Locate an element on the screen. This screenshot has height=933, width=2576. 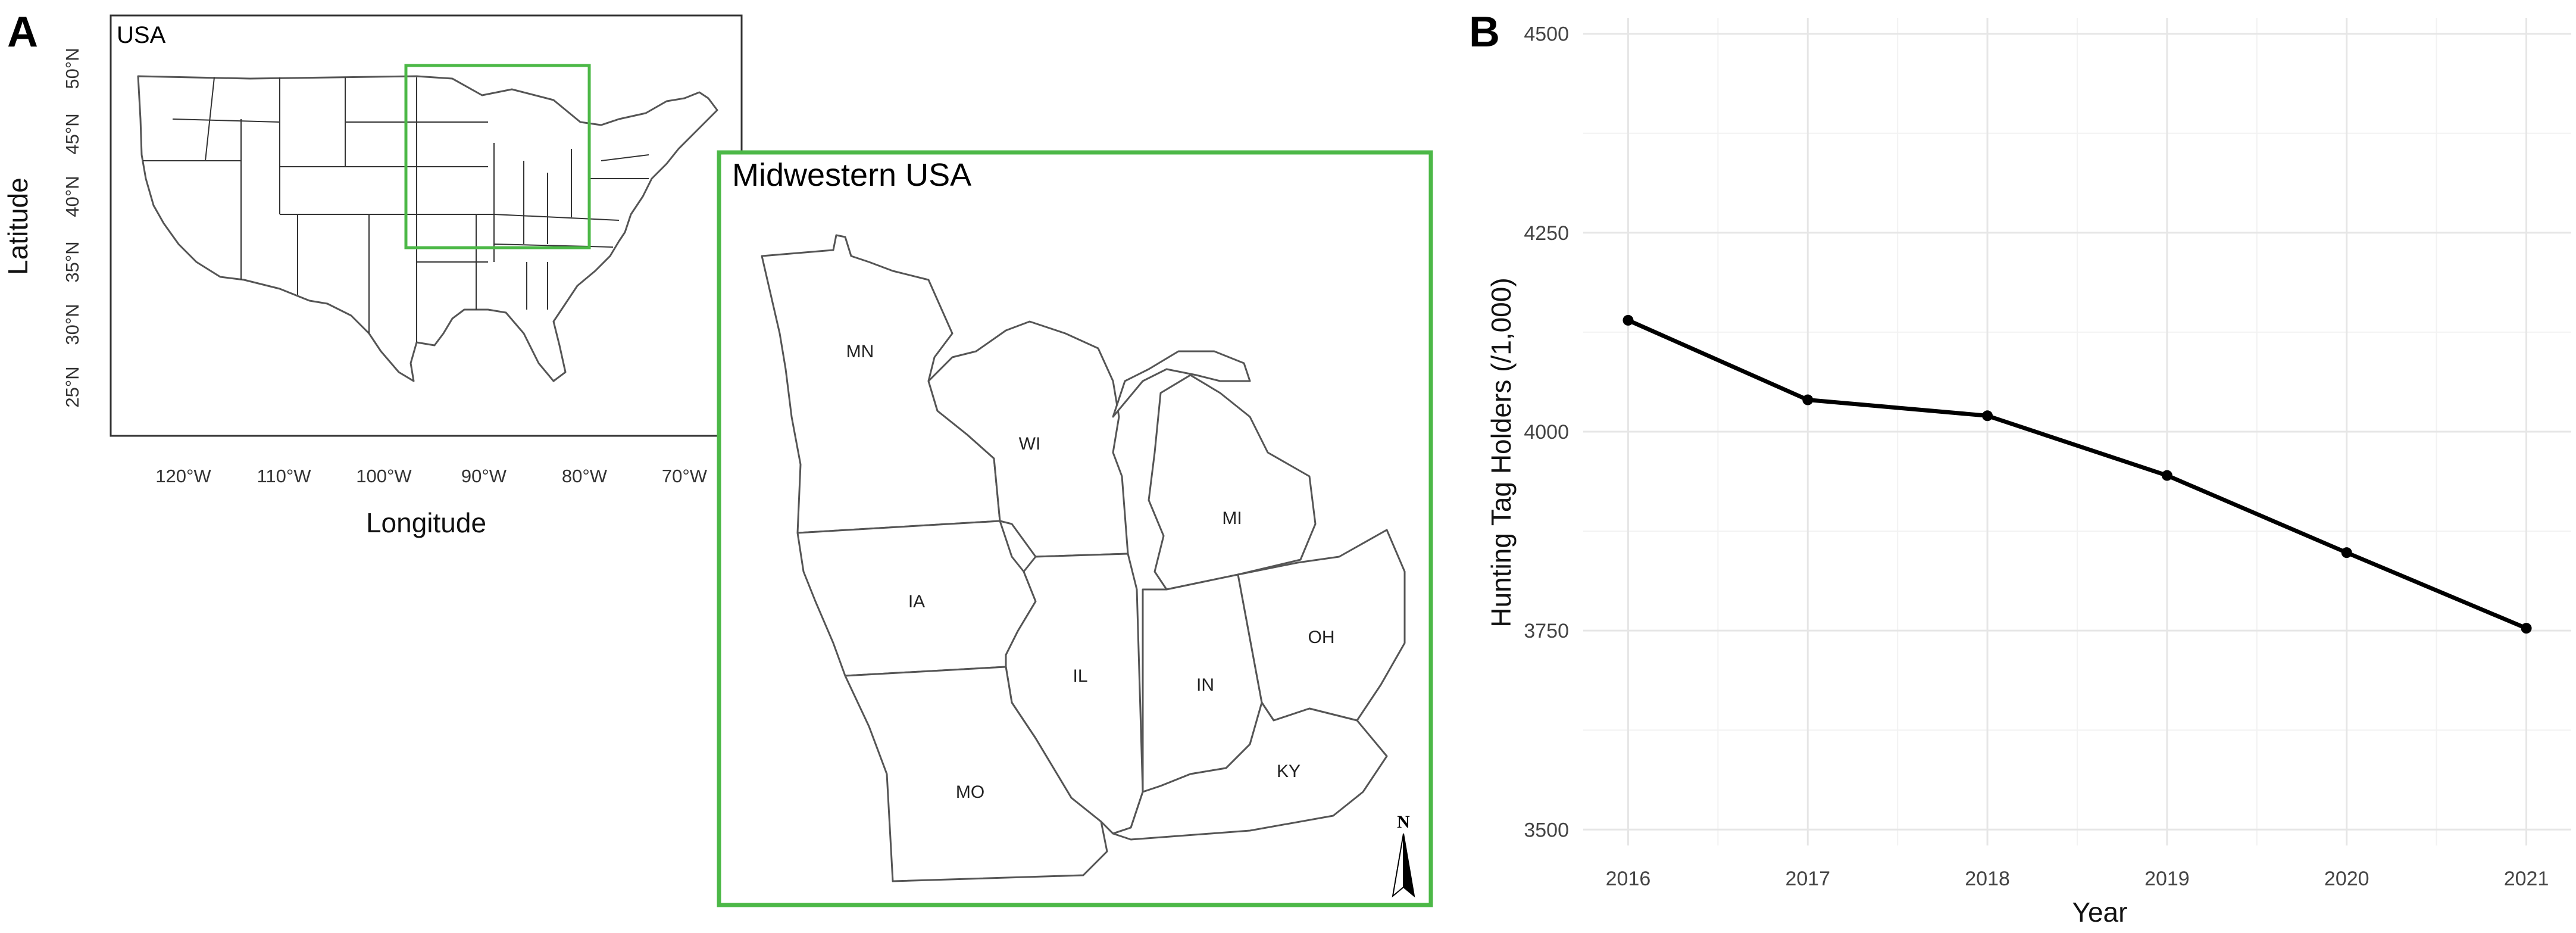
state-shape-mo is located at coordinates (976, 774).